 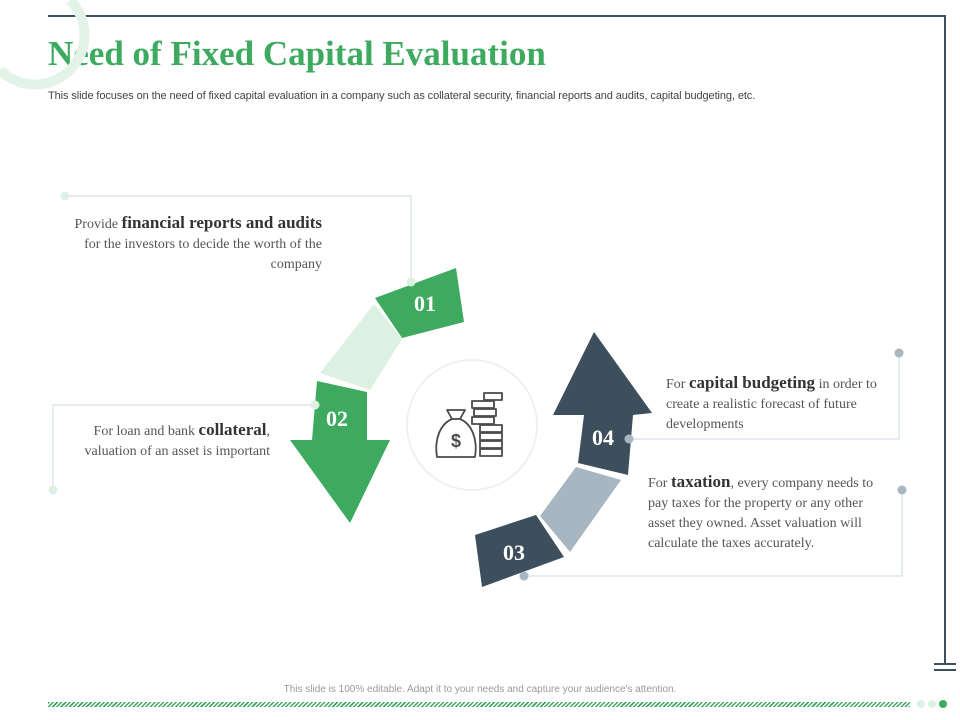 What do you see at coordinates (945, 664) in the screenshot?
I see `frame-bracket-top` at bounding box center [945, 664].